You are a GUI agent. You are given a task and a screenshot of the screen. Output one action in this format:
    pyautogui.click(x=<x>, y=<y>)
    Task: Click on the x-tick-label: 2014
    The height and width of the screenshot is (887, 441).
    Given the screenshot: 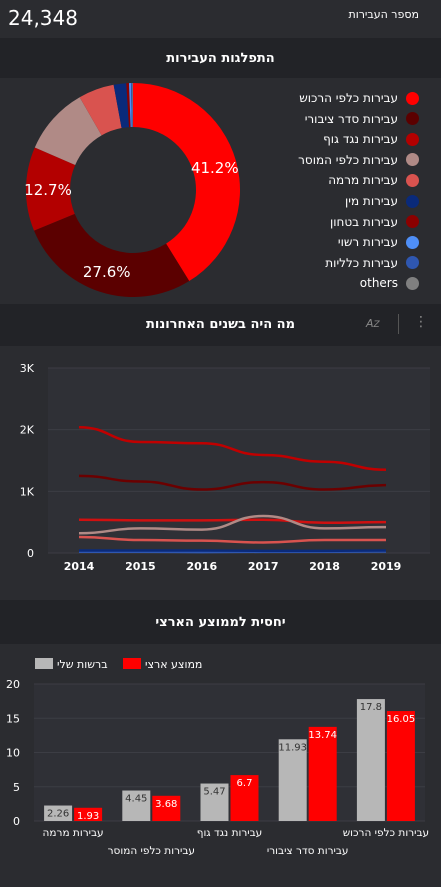 What is the action you would take?
    pyautogui.click(x=79, y=566)
    